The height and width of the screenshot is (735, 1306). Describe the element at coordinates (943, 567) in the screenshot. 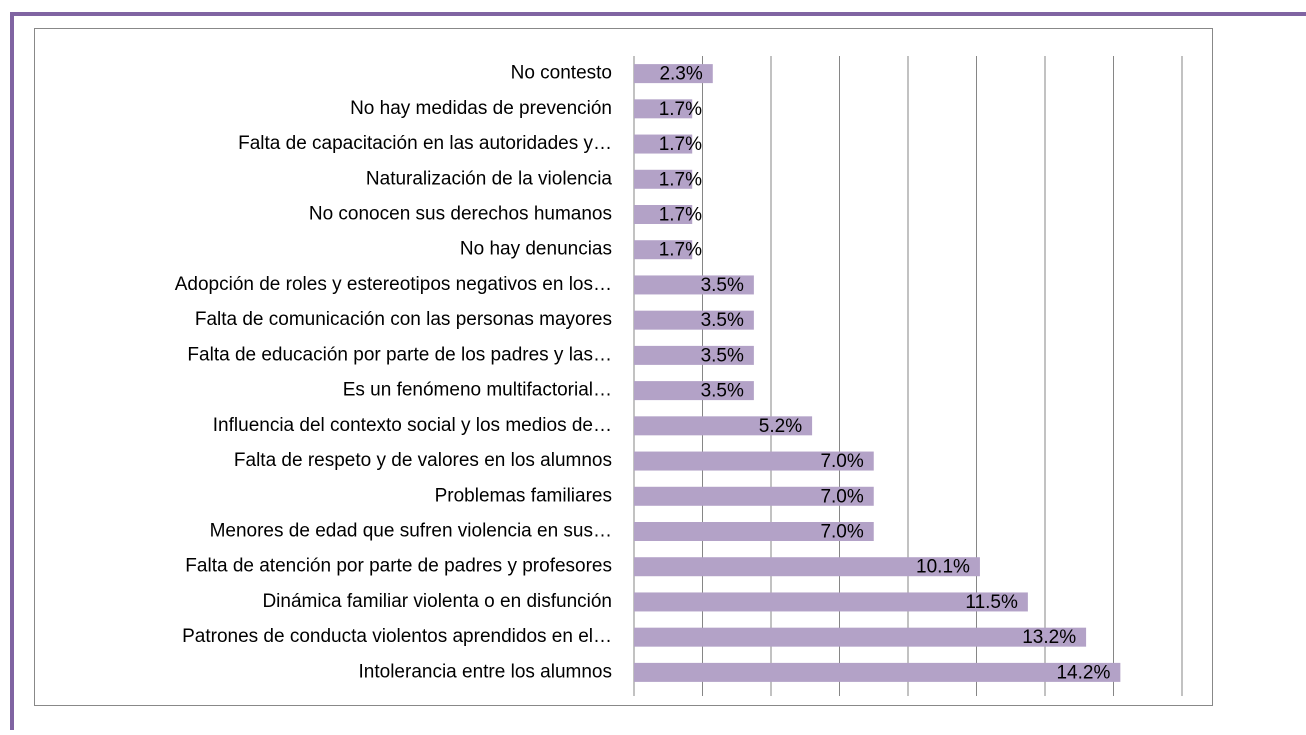

I see `data-label: 10.1%` at that location.